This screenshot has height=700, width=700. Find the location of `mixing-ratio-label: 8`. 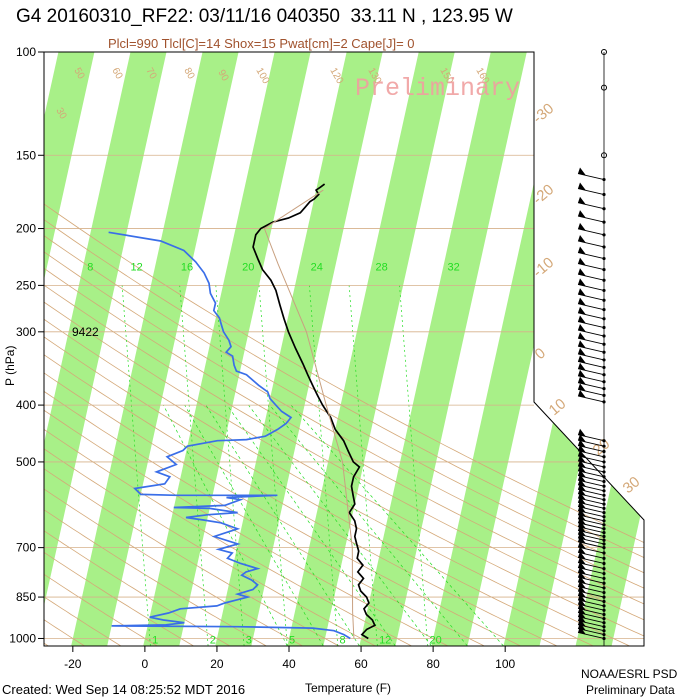

mixing-ratio-label: 8 is located at coordinates (90, 268).